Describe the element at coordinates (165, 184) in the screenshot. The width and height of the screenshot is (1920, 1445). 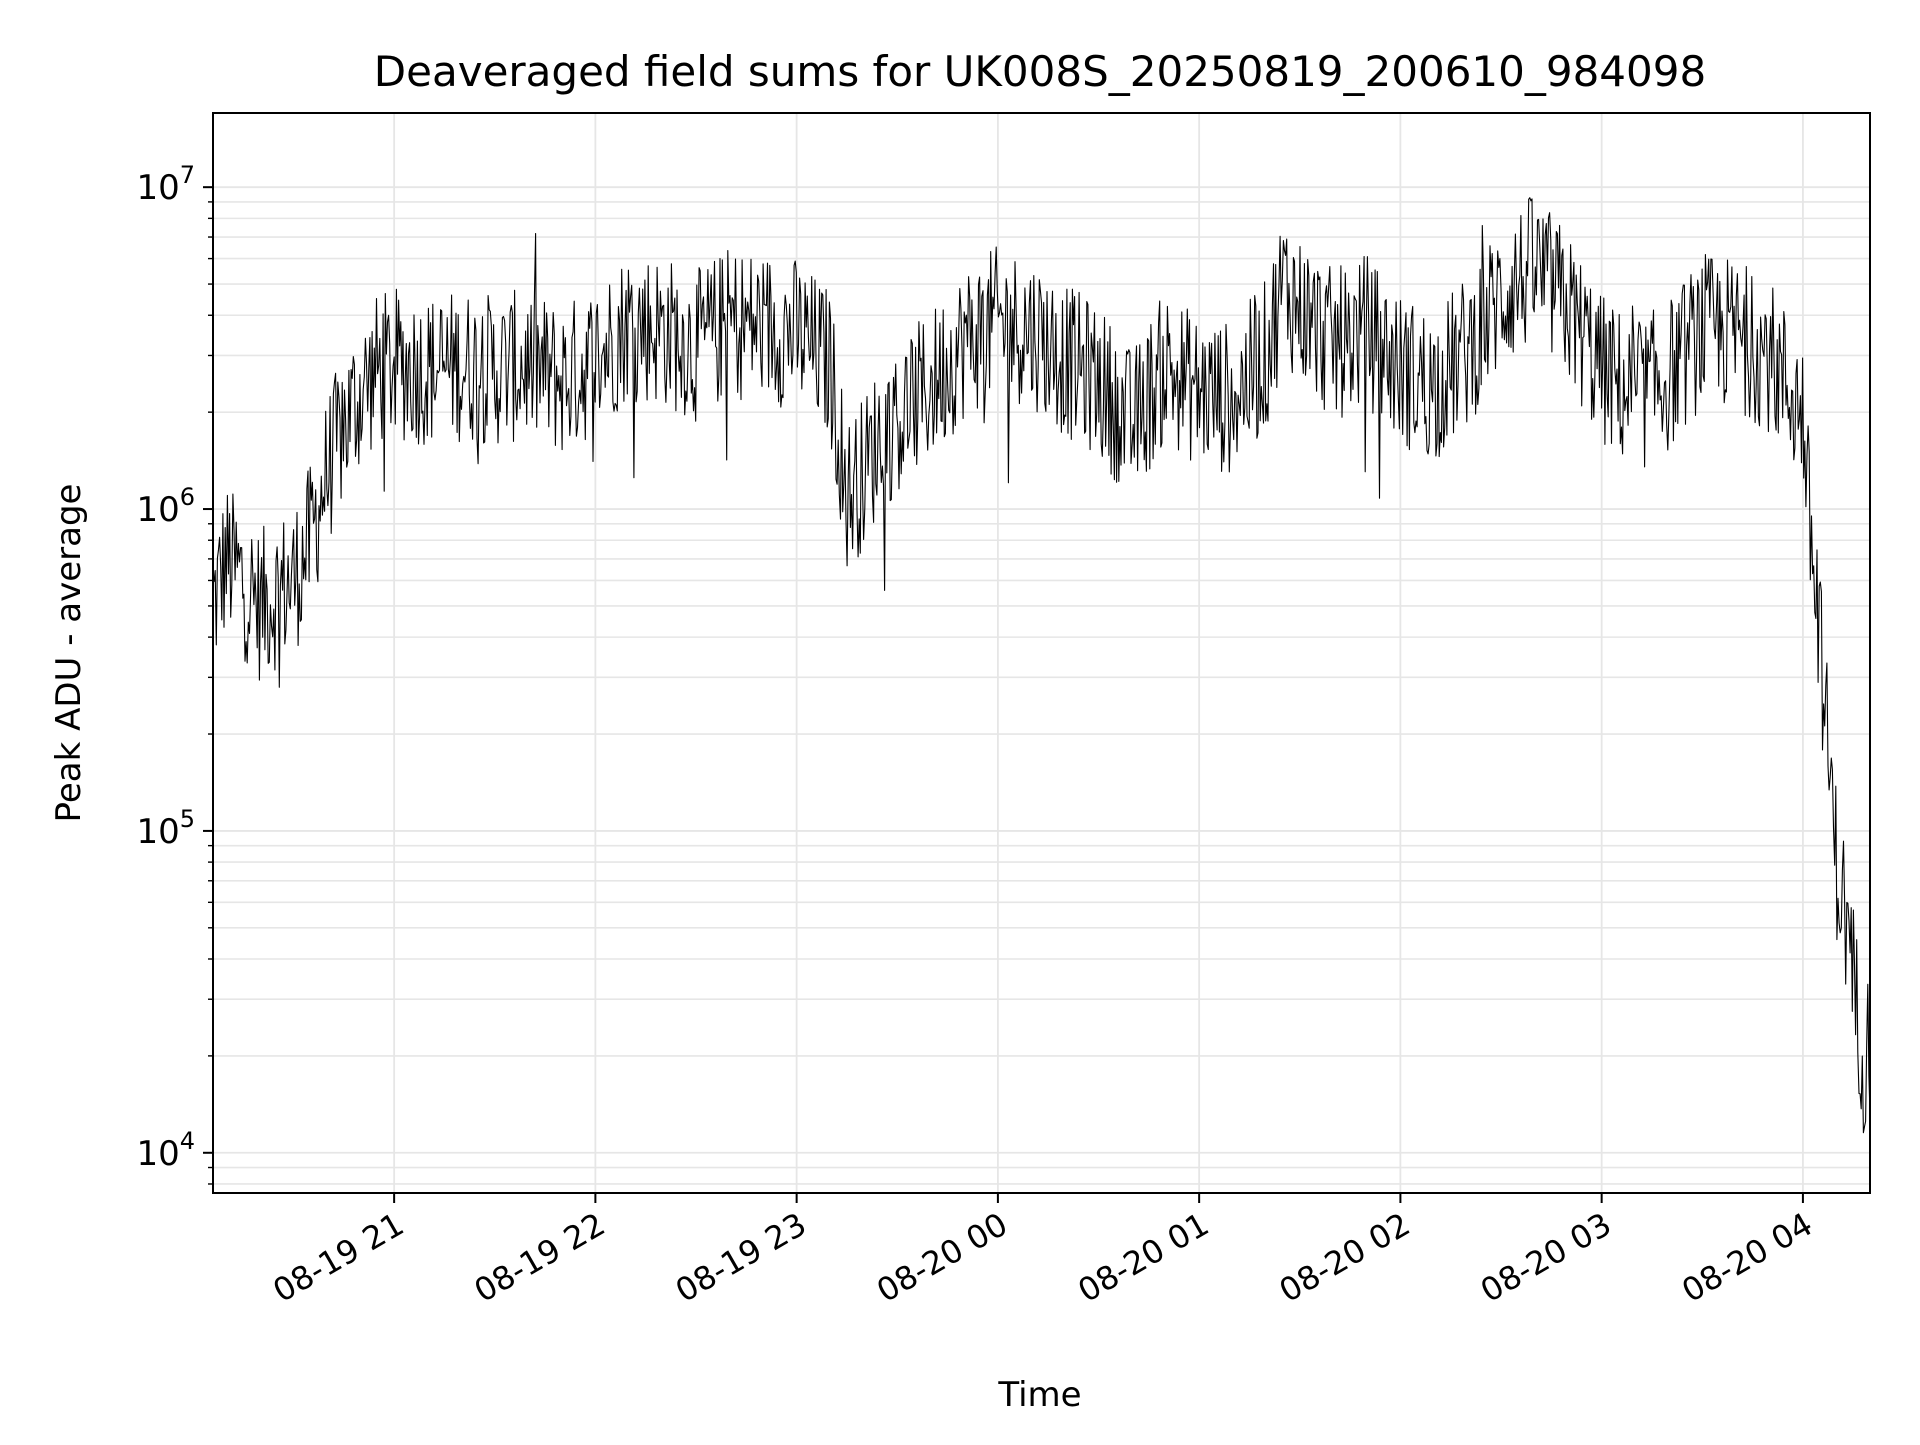
I see `y-tick-label: 10⁷` at that location.